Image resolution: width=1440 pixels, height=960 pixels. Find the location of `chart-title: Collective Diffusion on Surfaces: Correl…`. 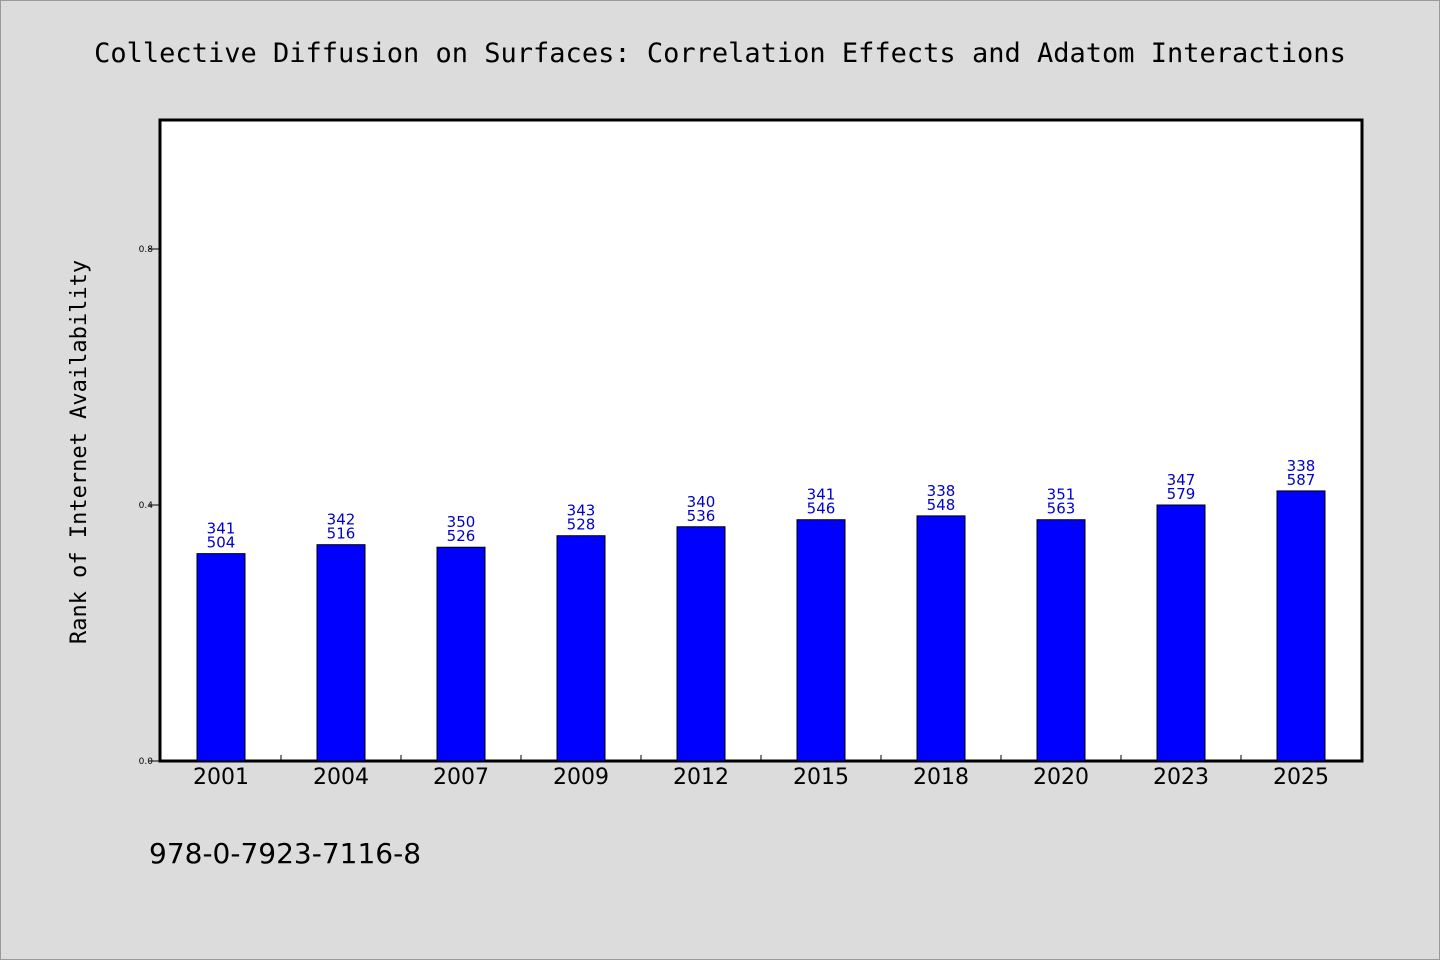

chart-title: Collective Diffusion on Surfaces: Correl… is located at coordinates (720, 53).